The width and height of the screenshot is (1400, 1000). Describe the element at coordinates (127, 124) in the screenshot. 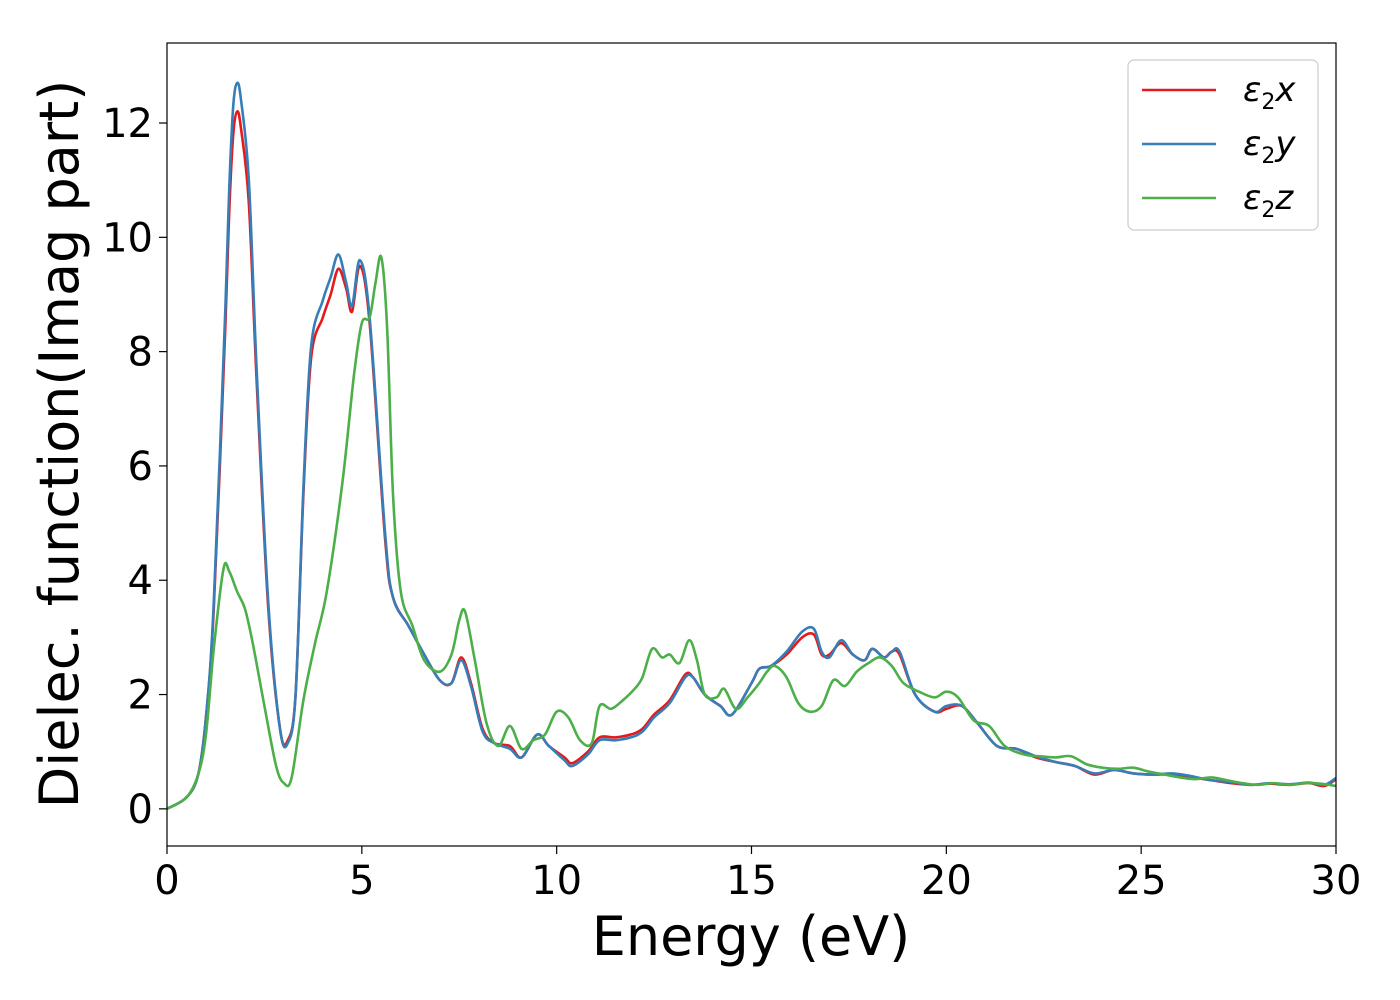

I see `y-tick-label: 12` at that location.